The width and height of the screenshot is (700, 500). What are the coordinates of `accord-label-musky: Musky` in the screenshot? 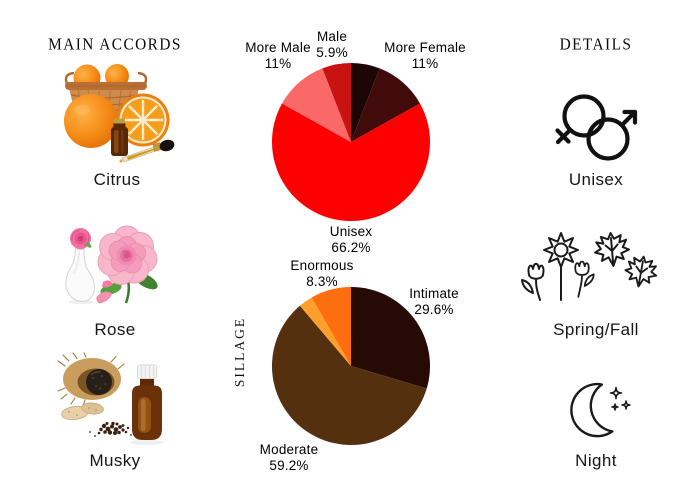 It's located at (115, 460).